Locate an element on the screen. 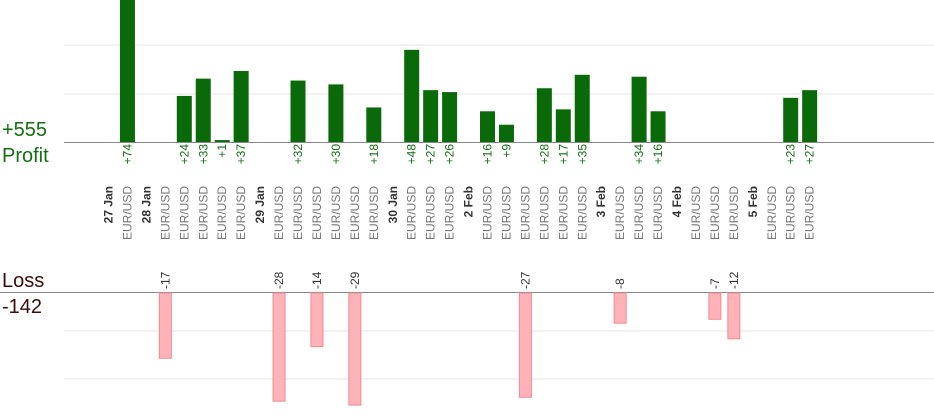 The image size is (934, 420). loss-value-label: -17 is located at coordinates (165, 280).